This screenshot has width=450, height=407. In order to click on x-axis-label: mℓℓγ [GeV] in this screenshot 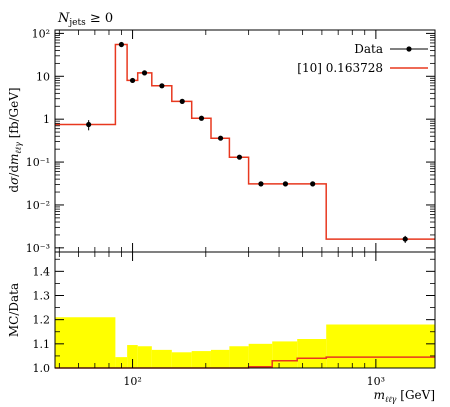, I will do `click(404, 396)`.